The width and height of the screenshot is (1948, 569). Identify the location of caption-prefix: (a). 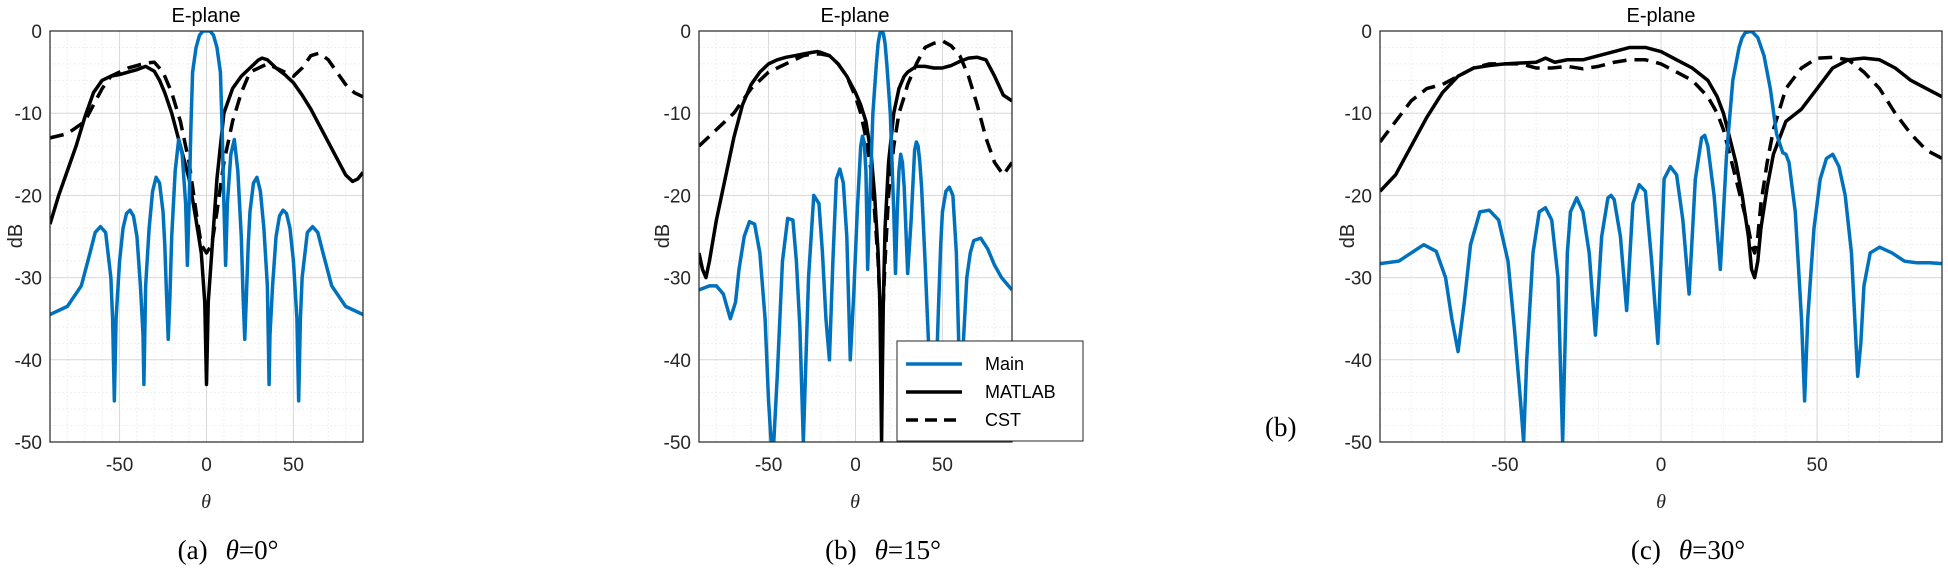
(193, 550).